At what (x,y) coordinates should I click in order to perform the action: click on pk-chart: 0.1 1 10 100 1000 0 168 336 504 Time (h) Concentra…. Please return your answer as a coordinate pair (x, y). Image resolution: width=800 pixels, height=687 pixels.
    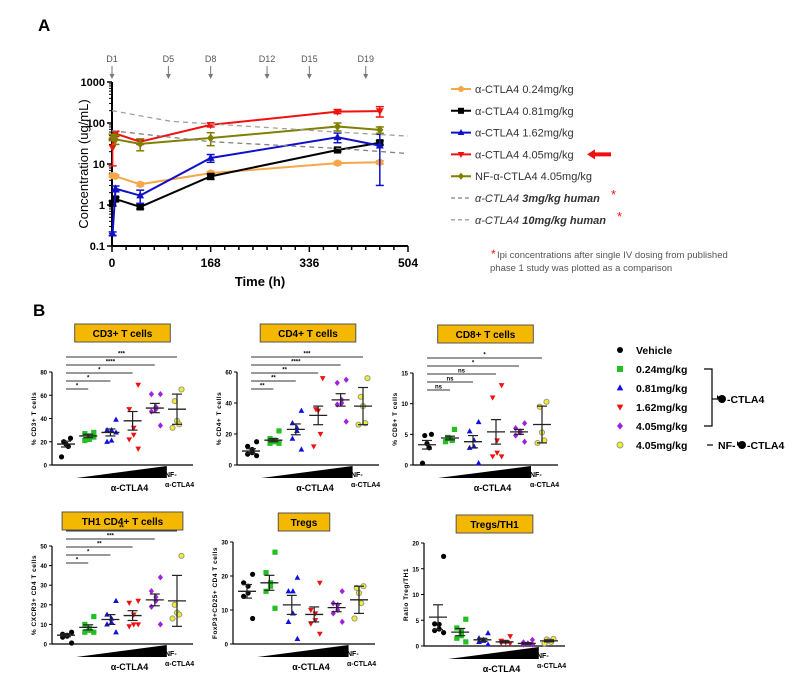
    Looking at the image, I should click on (247, 171).